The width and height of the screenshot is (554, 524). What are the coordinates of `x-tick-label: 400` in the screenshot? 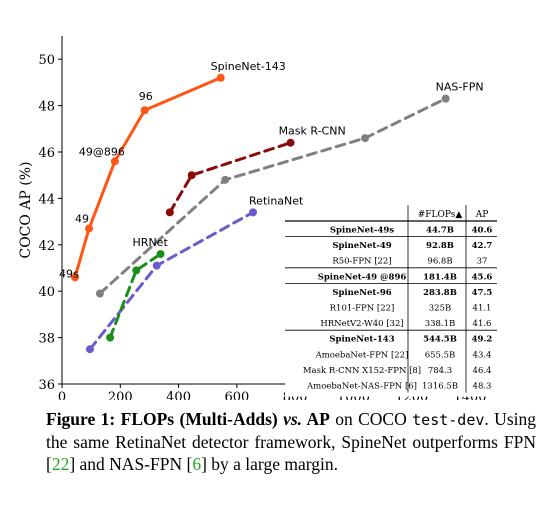 It's located at (178, 395).